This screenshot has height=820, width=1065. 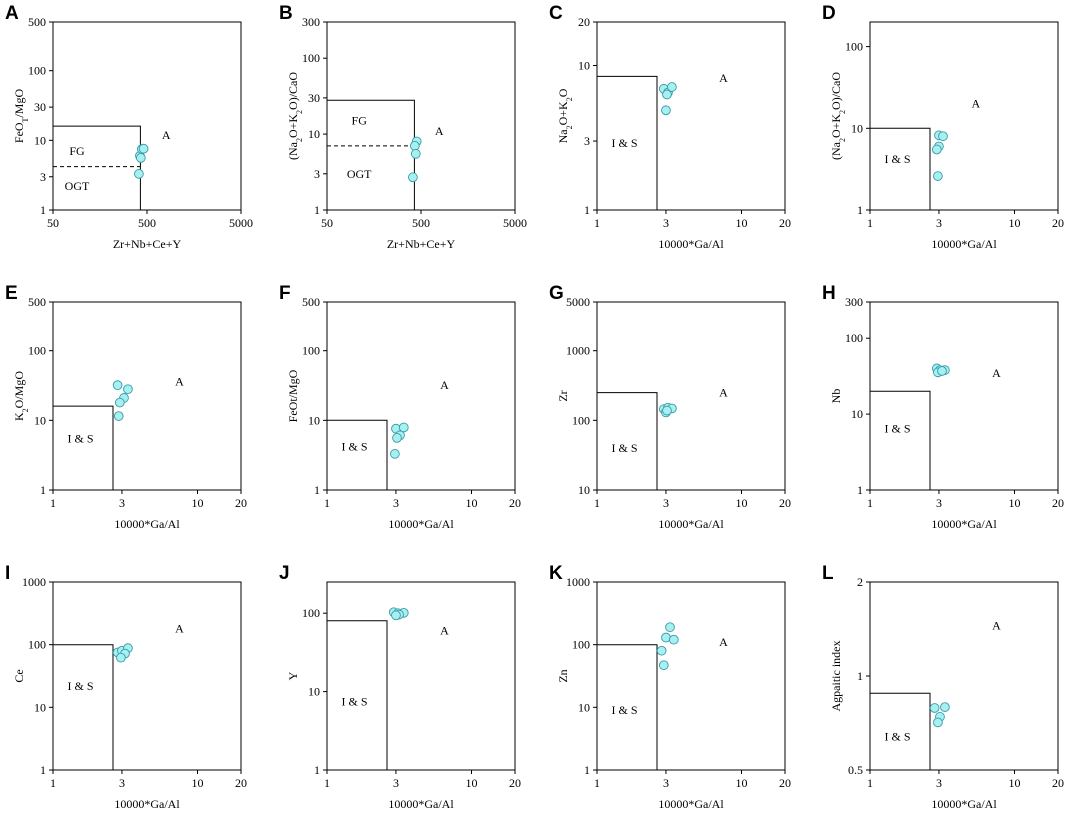 I want to click on y-tick-label: 20, so click(x=584, y=22).